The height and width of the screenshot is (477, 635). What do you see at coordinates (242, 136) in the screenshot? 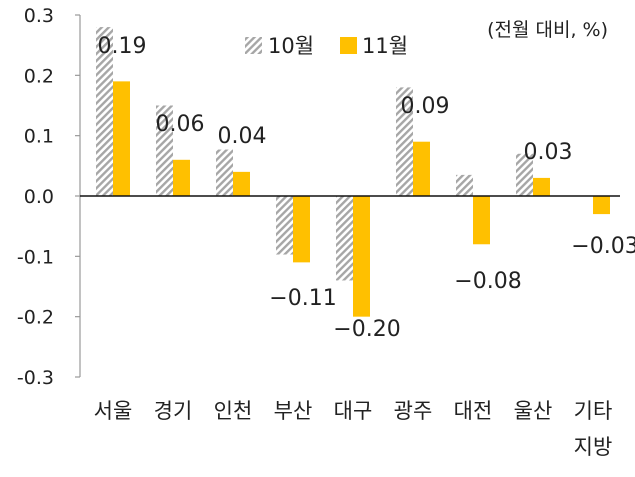
I see `data-label: 0.04` at bounding box center [242, 136].